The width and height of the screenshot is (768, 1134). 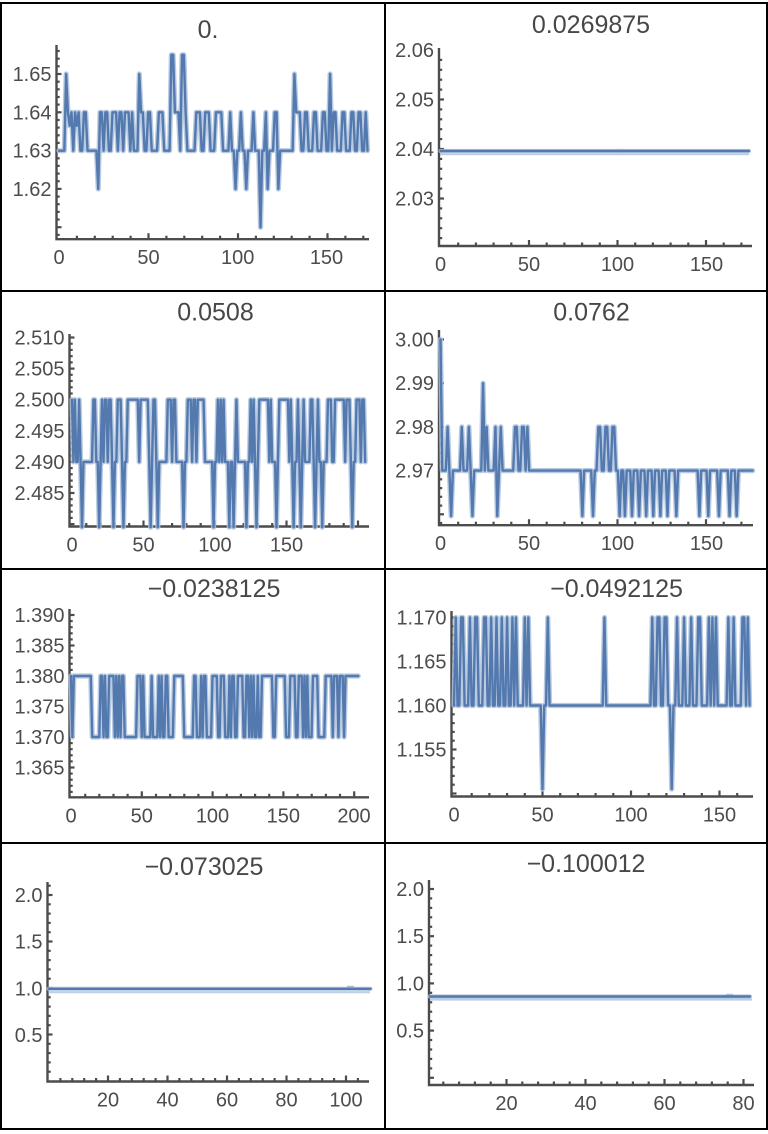 What do you see at coordinates (414, 472) in the screenshot?
I see `svg-text: 2.97` at bounding box center [414, 472].